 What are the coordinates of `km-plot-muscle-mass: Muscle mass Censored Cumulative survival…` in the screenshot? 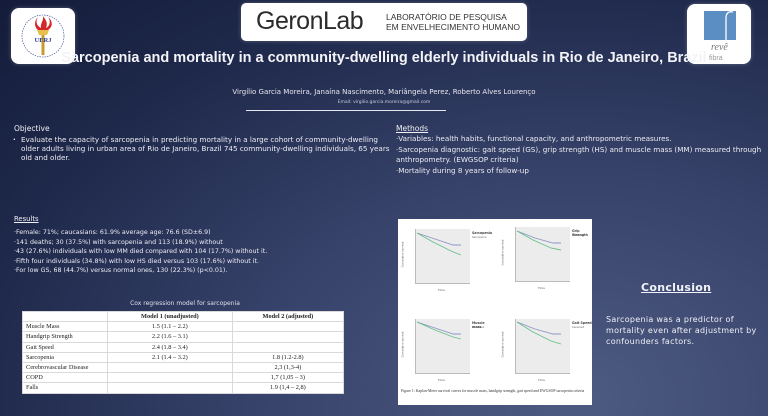 It's located at (447, 352).